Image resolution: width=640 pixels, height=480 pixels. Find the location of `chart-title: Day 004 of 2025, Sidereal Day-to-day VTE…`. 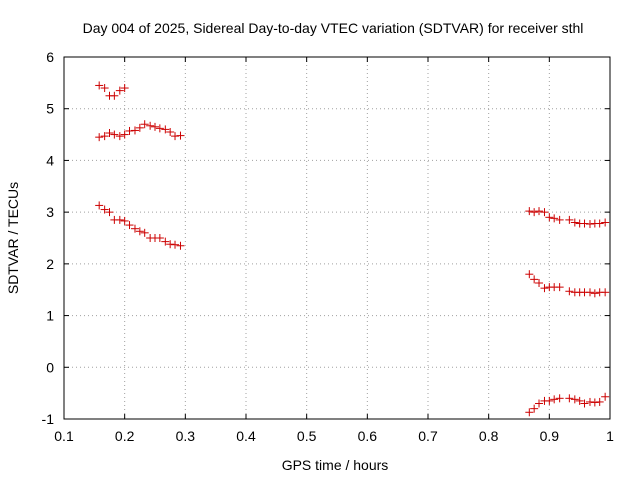

chart-title: Day 004 of 2025, Sidereal Day-to-day VTE… is located at coordinates (333, 28).